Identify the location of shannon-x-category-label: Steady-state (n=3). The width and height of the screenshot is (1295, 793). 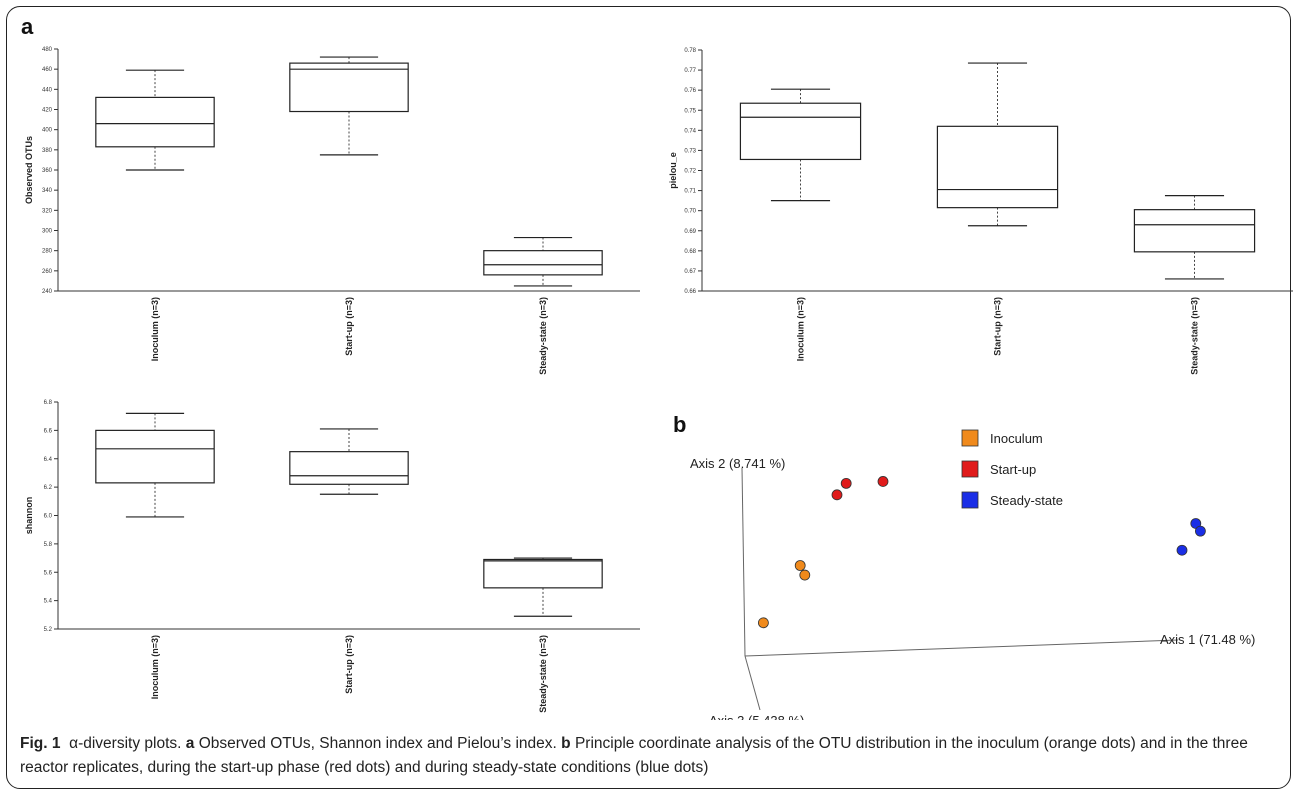
(543, 674).